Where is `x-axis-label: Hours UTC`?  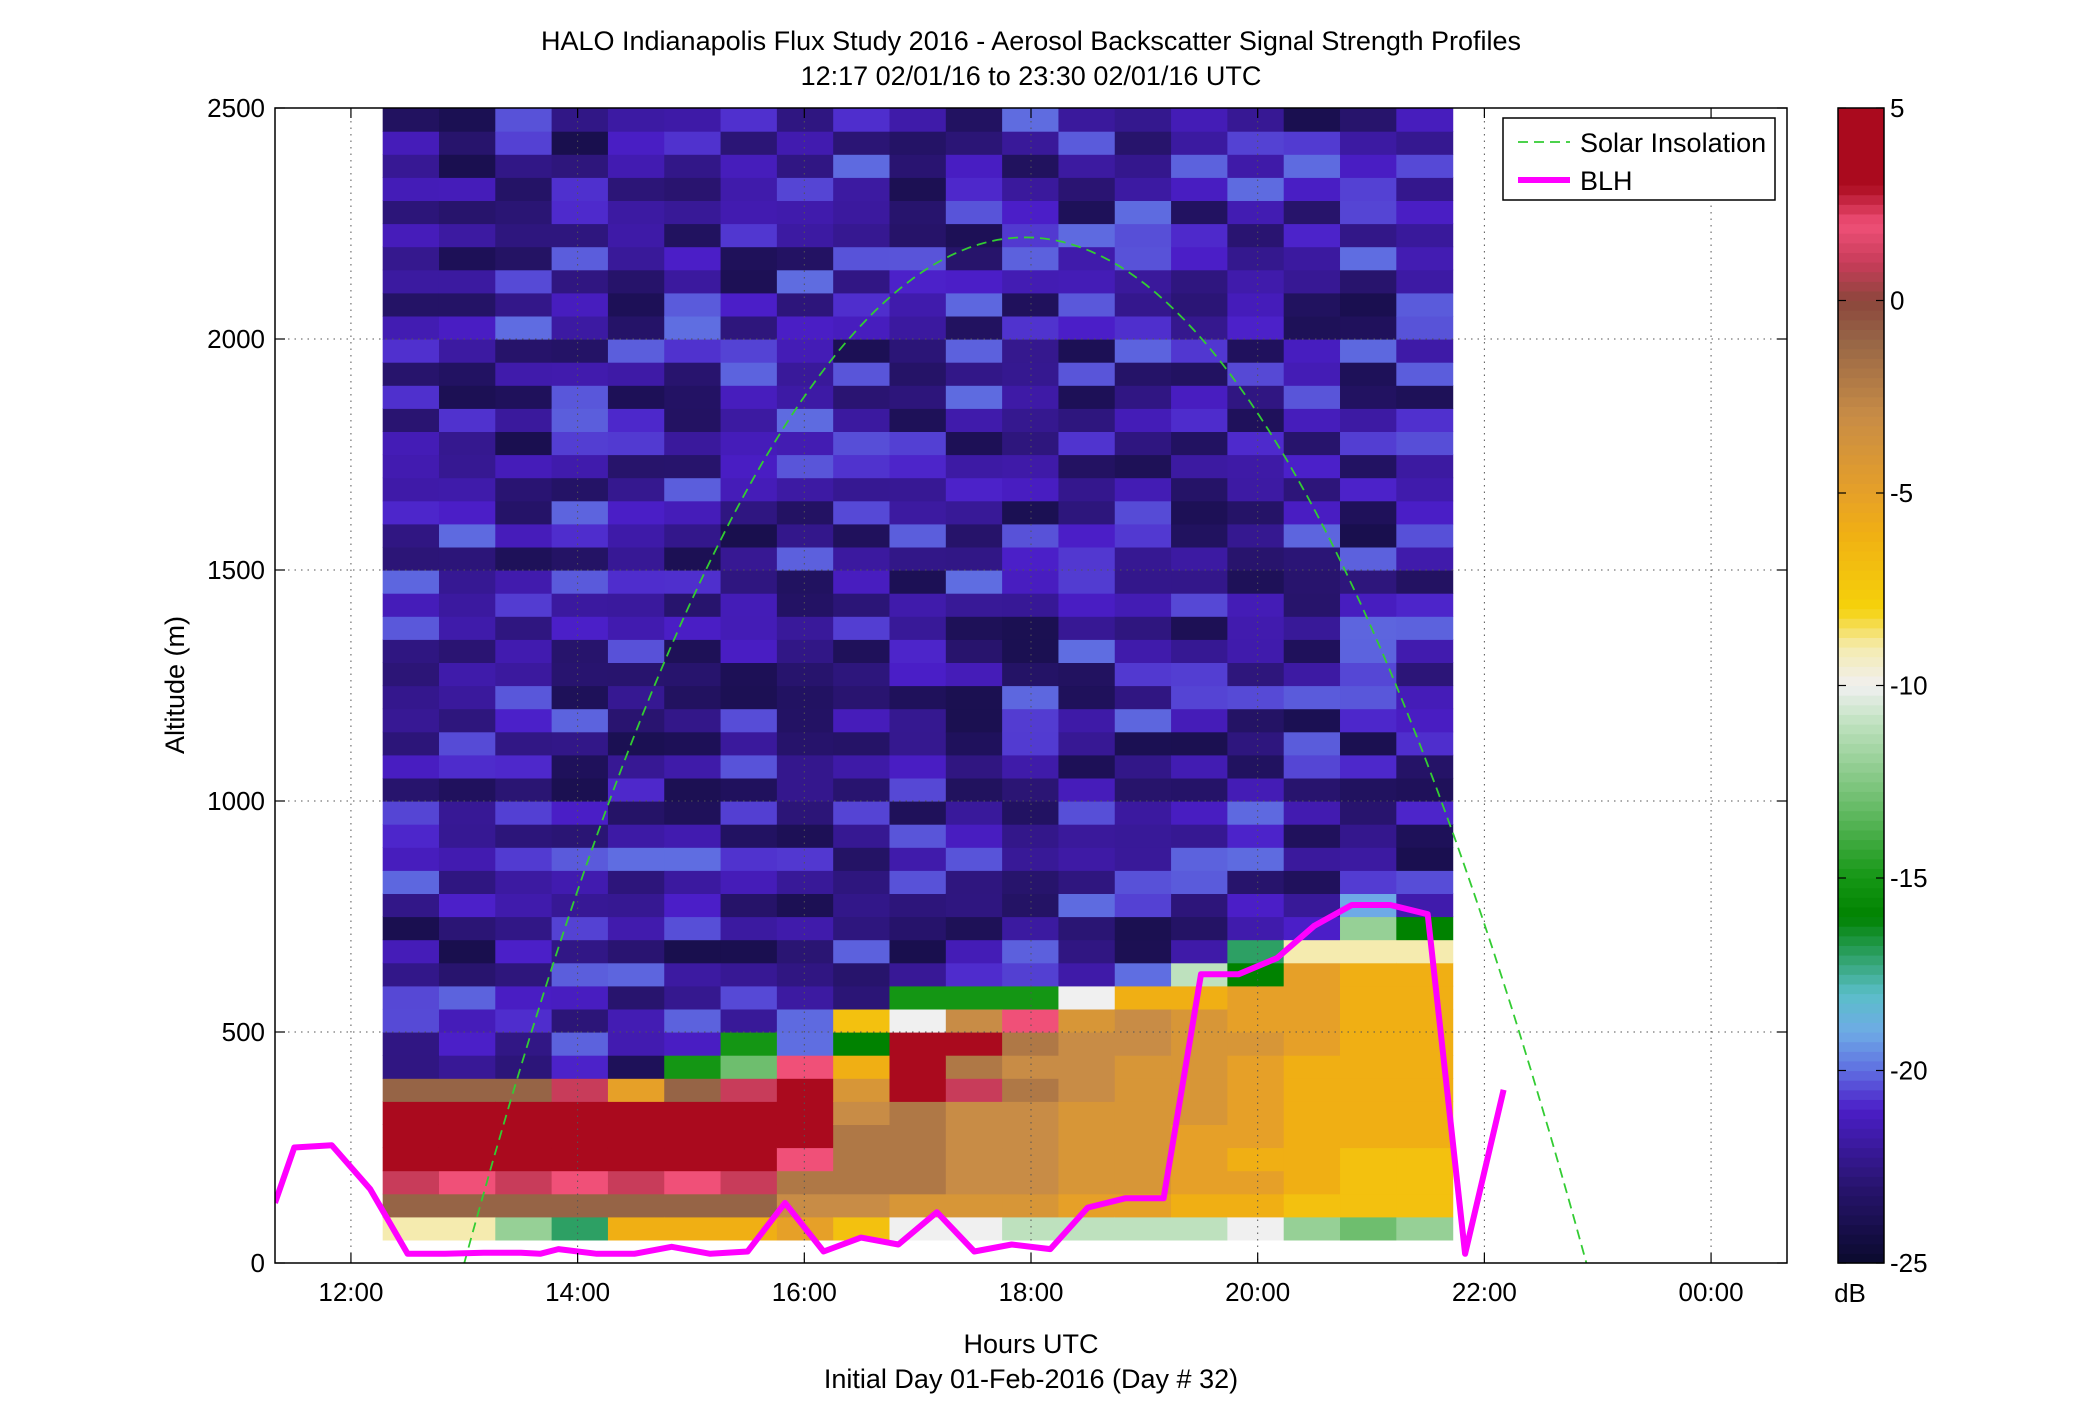 x-axis-label: Hours UTC is located at coordinates (1030, 1344).